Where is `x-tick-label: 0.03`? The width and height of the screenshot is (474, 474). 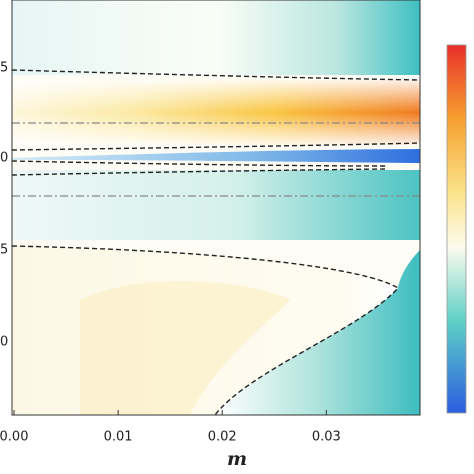
x-tick-label: 0.03 is located at coordinates (326, 437).